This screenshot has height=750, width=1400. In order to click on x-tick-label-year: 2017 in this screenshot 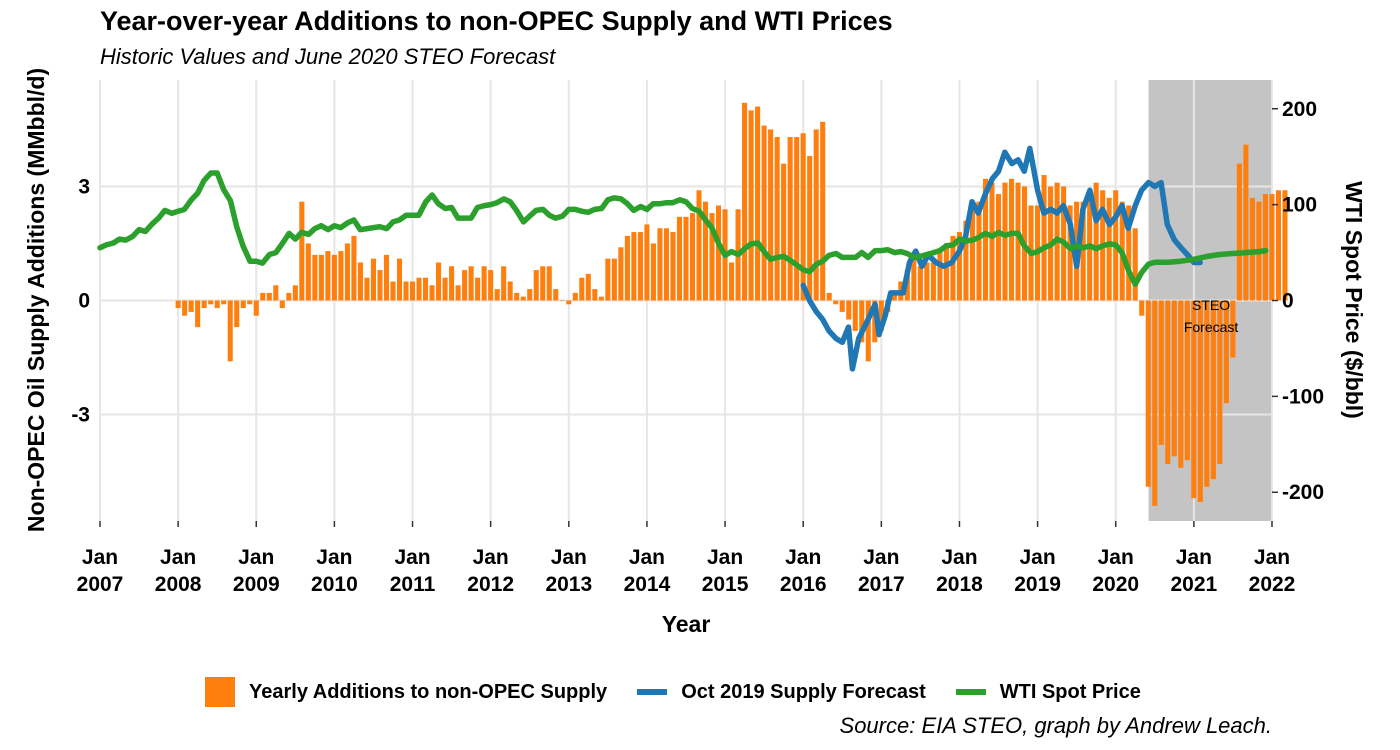, I will do `click(881, 584)`.